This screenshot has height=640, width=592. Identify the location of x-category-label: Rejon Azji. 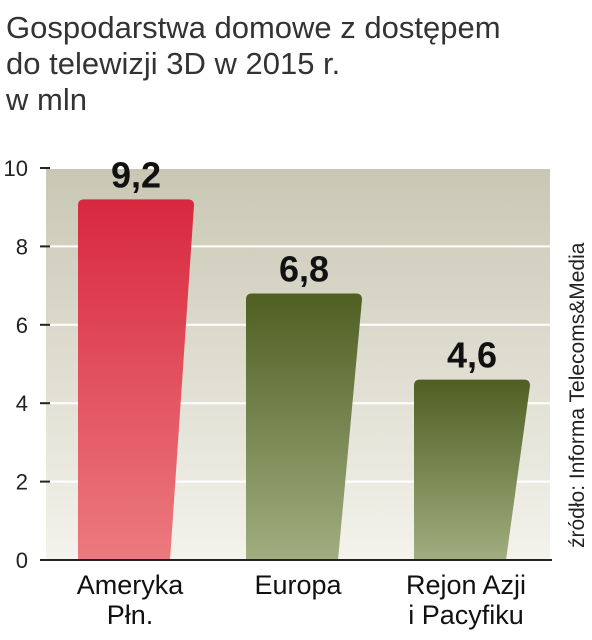
(466, 585).